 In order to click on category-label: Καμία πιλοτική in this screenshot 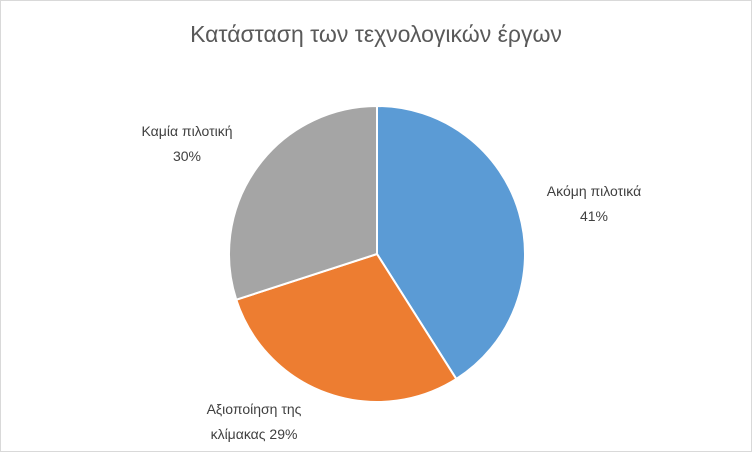, I will do `click(187, 131)`.